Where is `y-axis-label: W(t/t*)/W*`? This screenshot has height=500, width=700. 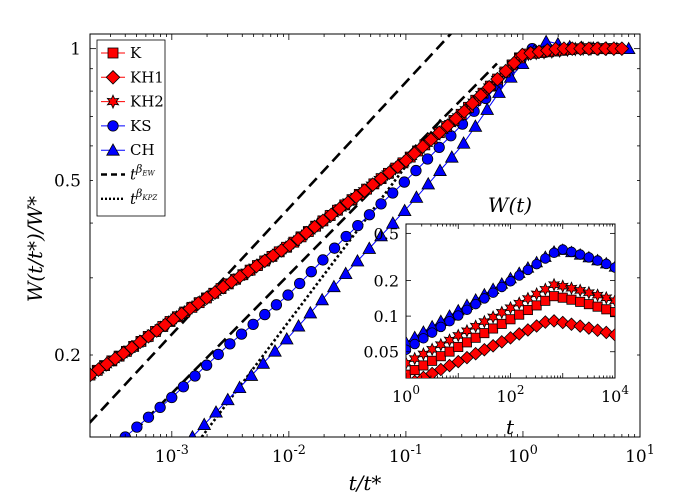 y-axis-label: W(t/t*)/W* is located at coordinates (35, 249).